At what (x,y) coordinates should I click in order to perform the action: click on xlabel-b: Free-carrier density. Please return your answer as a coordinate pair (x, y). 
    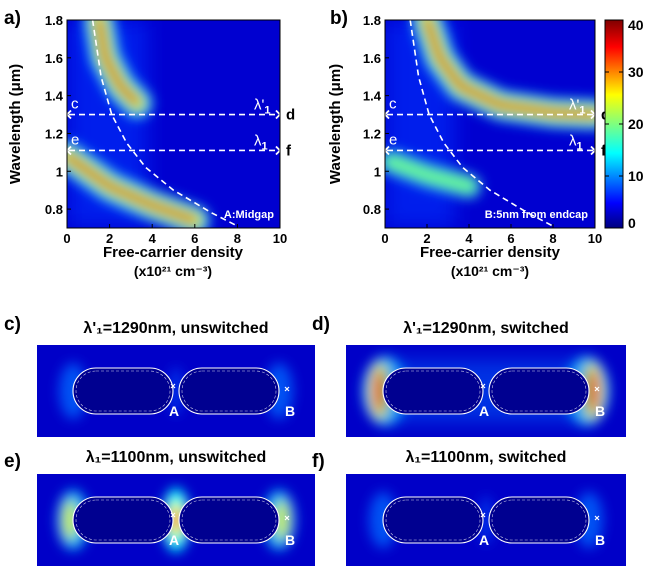
    Looking at the image, I should click on (490, 252).